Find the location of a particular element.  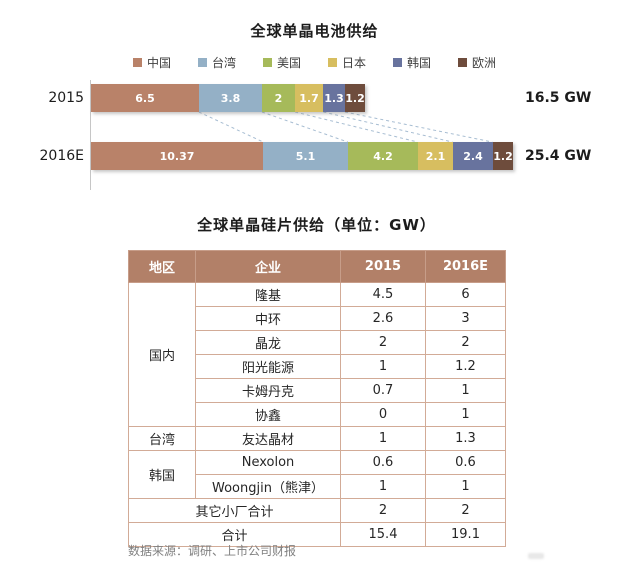

region-cell: 台湾 is located at coordinates (162, 438).